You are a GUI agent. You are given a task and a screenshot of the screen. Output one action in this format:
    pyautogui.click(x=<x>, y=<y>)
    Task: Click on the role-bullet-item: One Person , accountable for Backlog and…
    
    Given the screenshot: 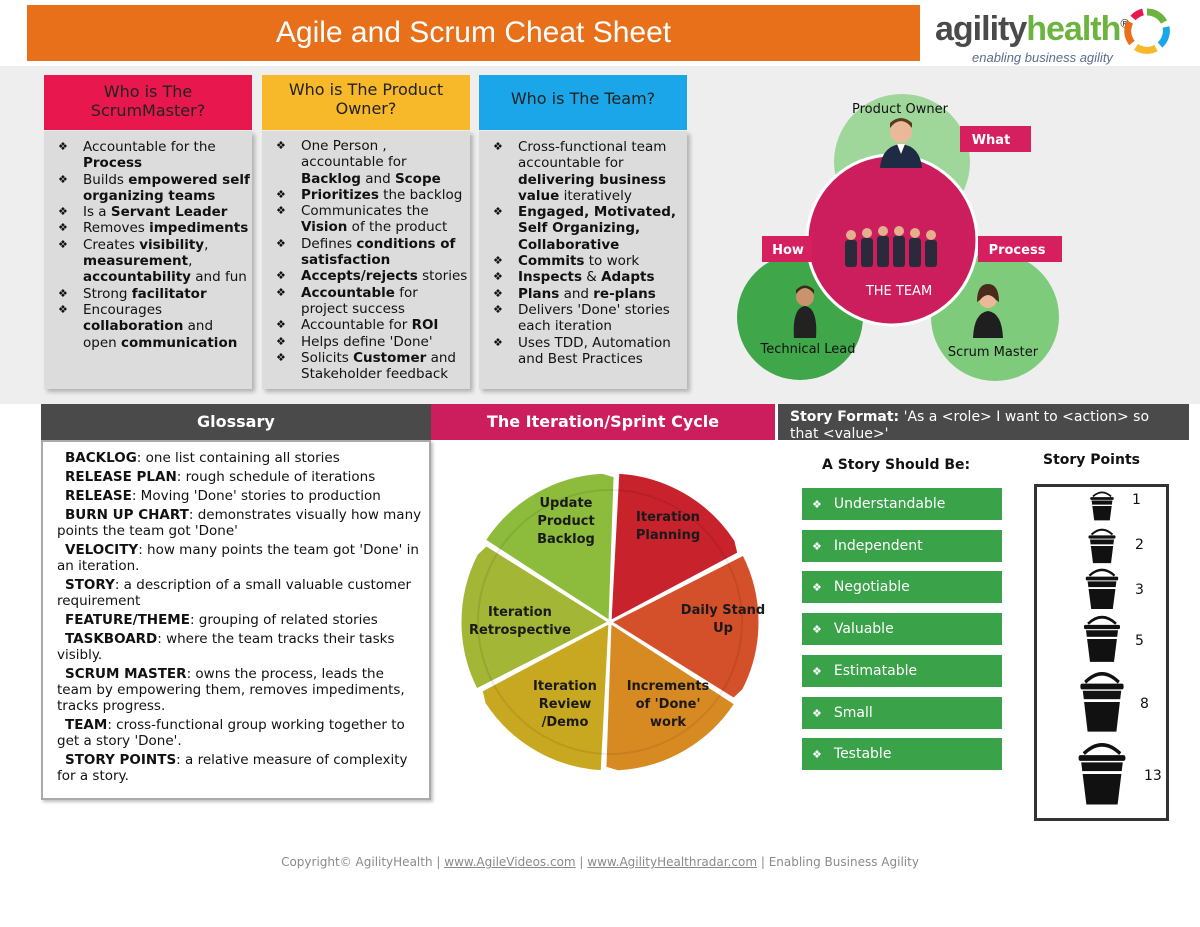 What is the action you would take?
    pyautogui.click(x=365, y=162)
    